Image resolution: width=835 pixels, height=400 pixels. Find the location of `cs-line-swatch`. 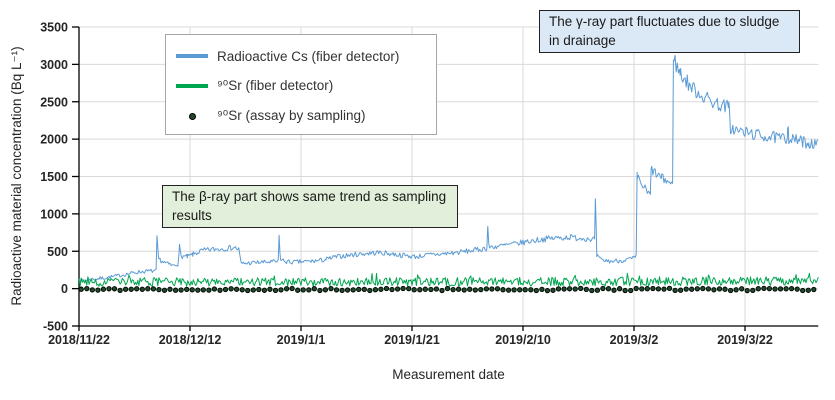

cs-line-swatch is located at coordinates (192, 56).